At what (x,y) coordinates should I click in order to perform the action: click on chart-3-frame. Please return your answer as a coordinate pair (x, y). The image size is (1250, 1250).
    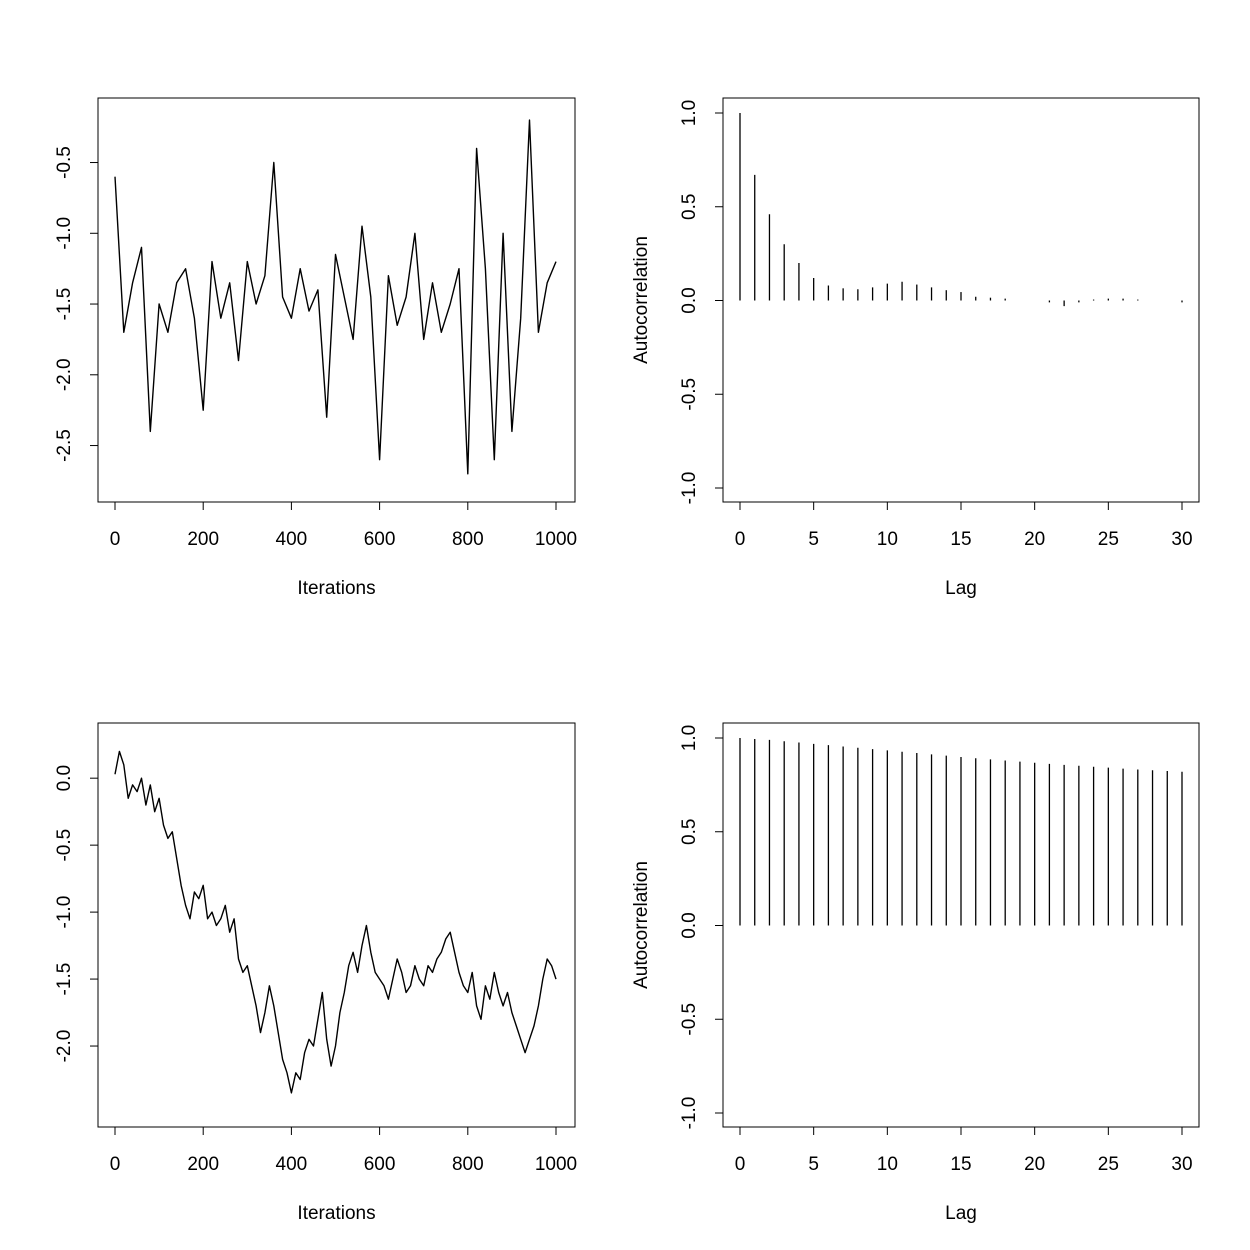
    Looking at the image, I should click on (336, 925).